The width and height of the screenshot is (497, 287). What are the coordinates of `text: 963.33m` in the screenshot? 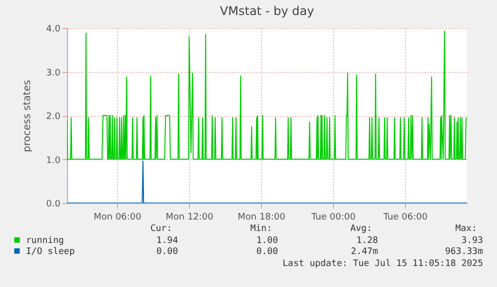 It's located at (464, 252).